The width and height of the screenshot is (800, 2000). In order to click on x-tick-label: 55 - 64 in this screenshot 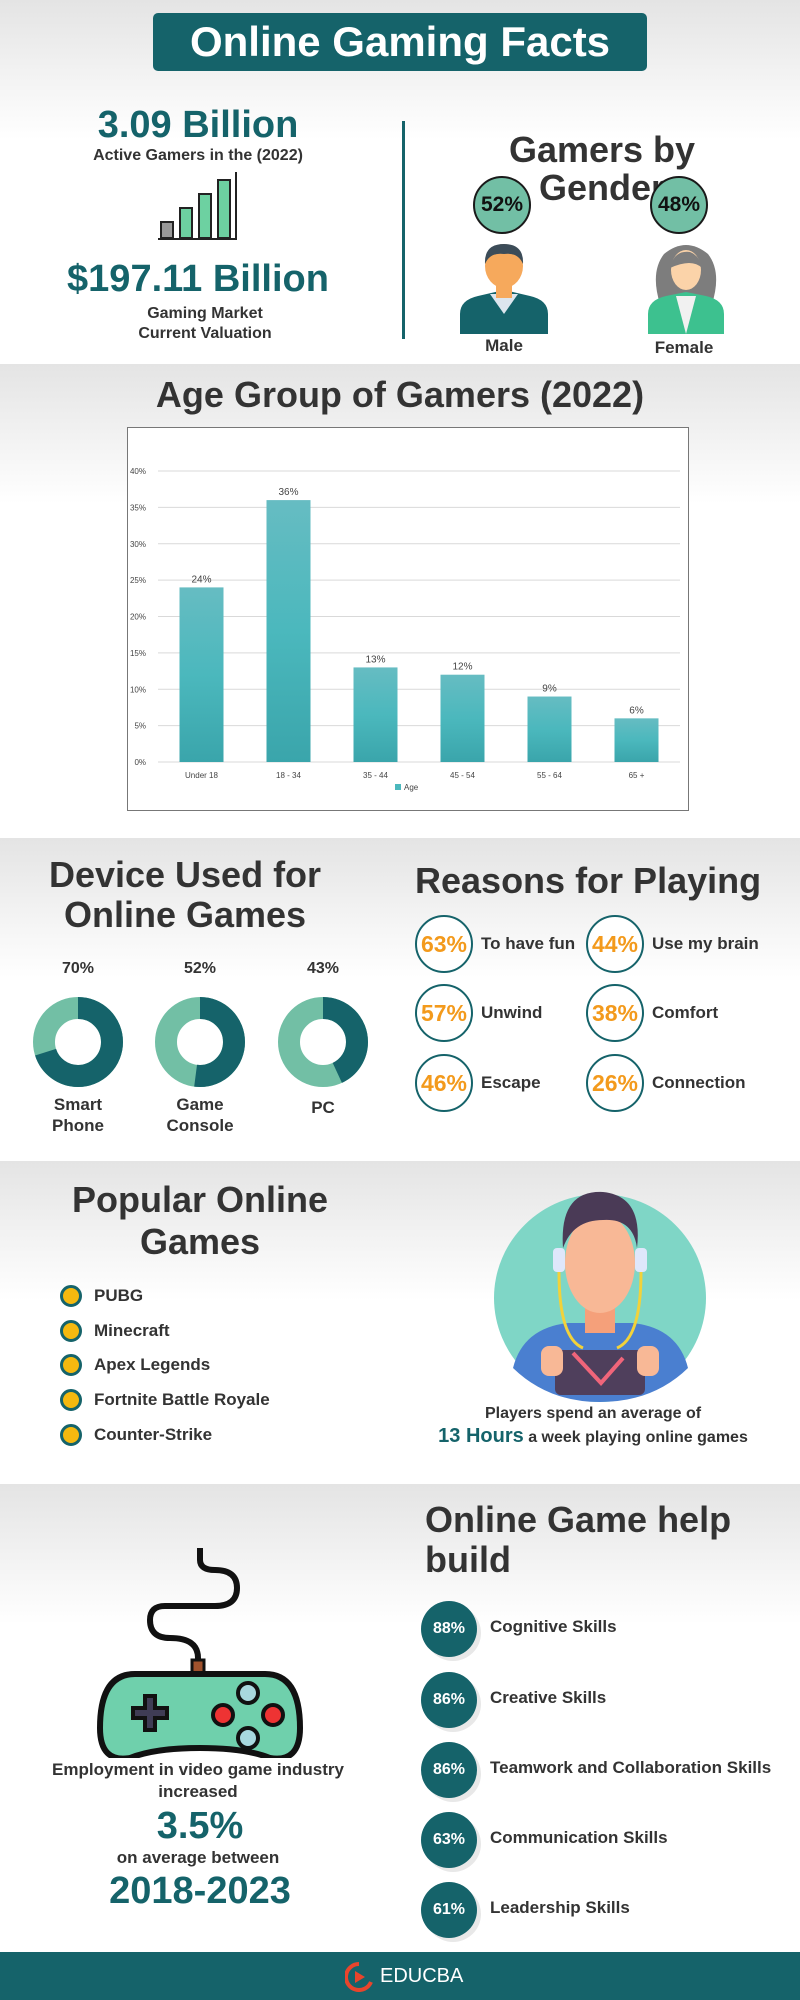, I will do `click(549, 775)`.